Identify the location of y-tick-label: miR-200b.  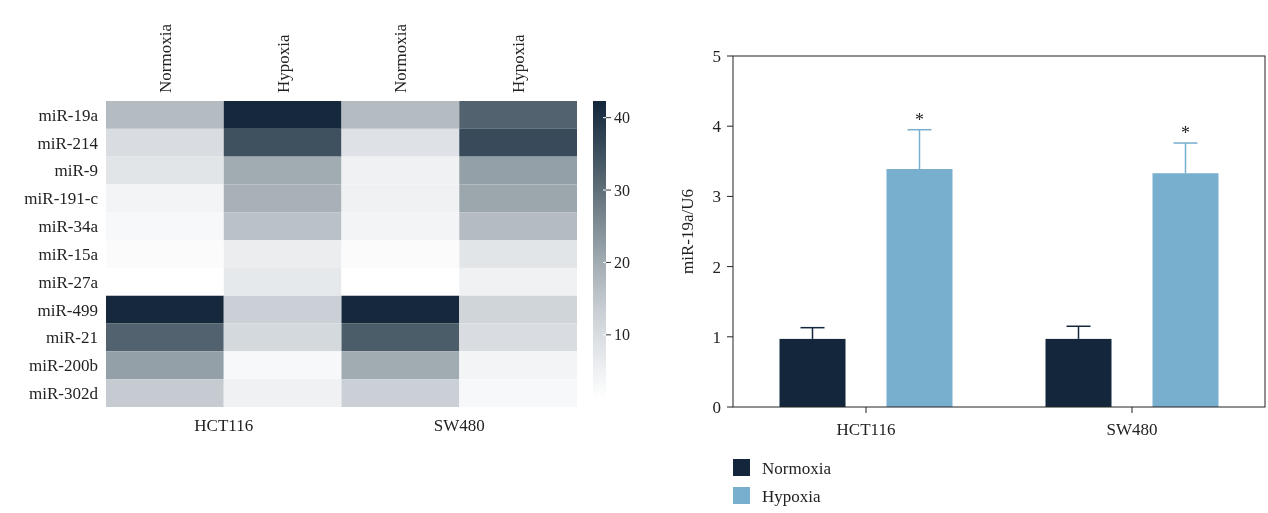
(63, 366).